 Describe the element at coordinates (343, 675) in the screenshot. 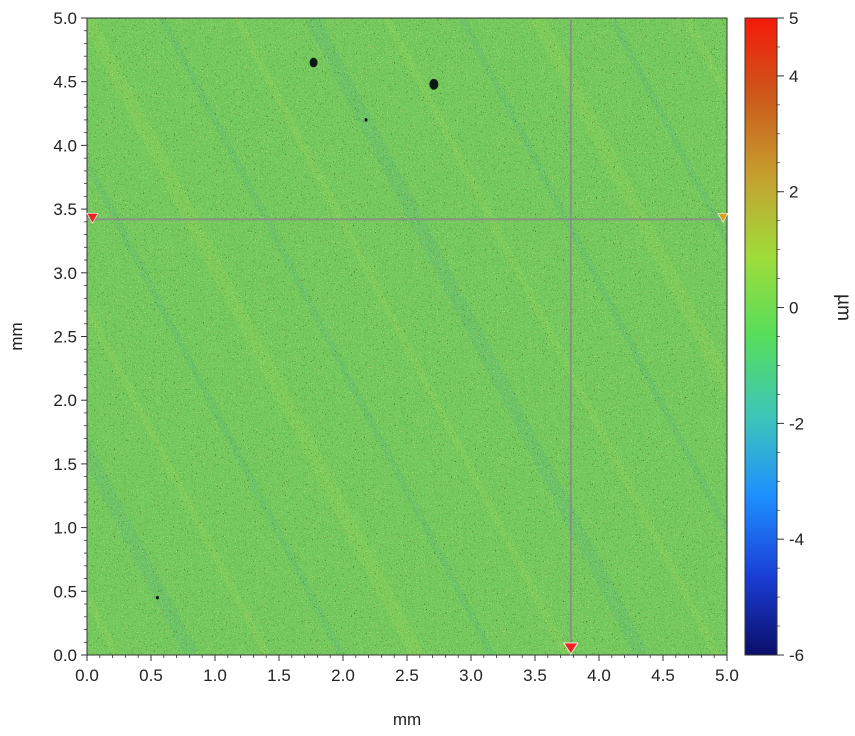

I see `x-tick-label: 2.0` at that location.